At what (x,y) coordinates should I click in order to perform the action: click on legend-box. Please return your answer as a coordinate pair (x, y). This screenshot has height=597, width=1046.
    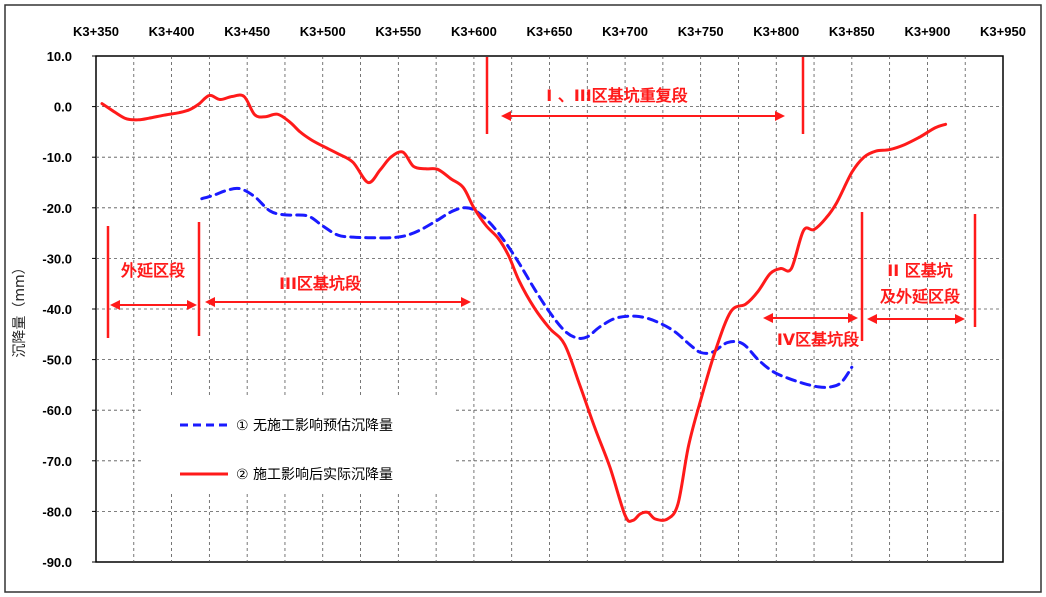
    Looking at the image, I should click on (297, 446).